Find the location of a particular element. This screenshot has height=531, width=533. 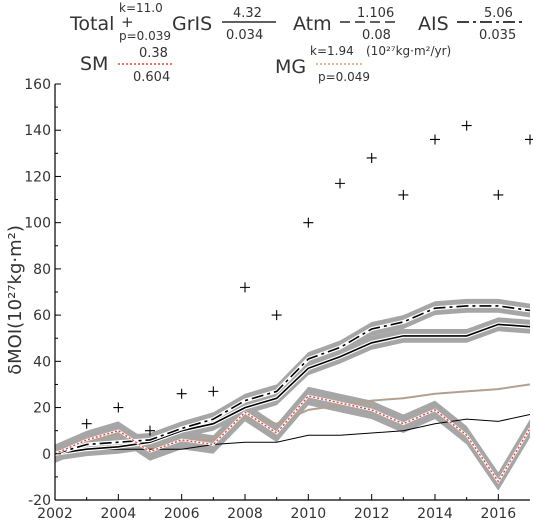

x-tick-label: 2008 is located at coordinates (245, 514).